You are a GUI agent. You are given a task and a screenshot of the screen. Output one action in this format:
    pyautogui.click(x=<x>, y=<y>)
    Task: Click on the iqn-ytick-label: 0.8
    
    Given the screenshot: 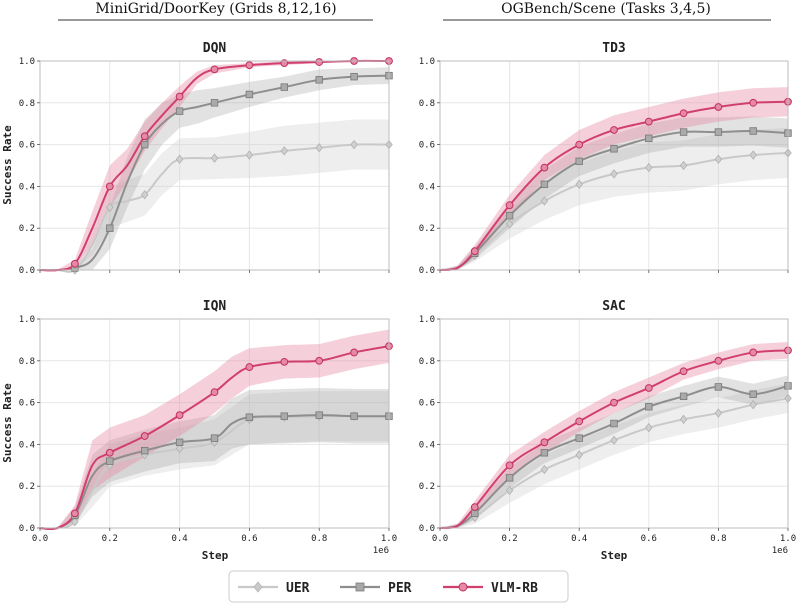 What is the action you would take?
    pyautogui.click(x=27, y=362)
    